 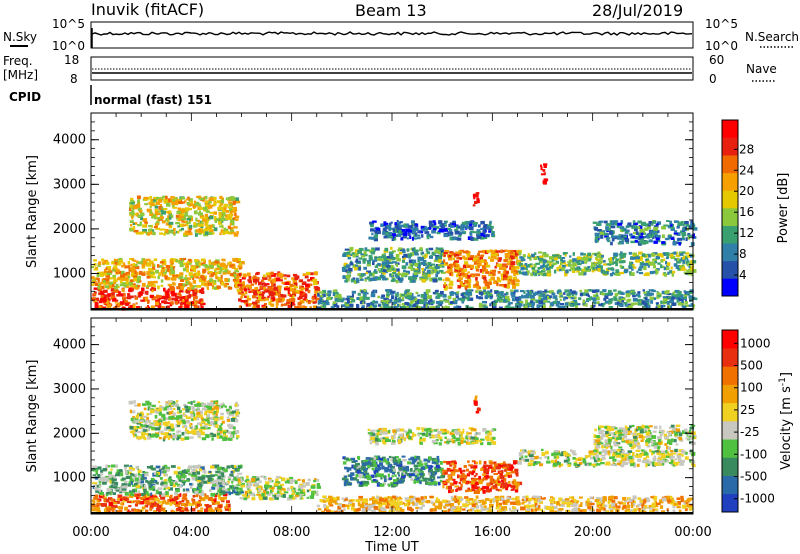 I want to click on data-region, so click(x=394, y=265).